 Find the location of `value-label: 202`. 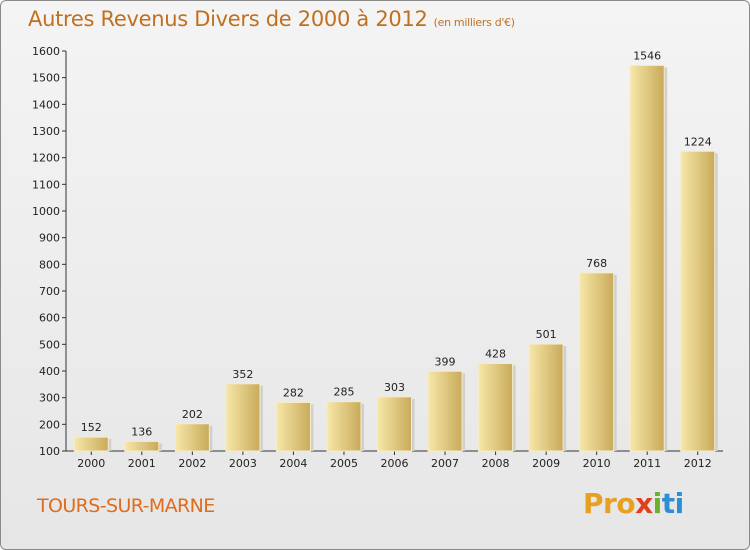

value-label: 202 is located at coordinates (192, 414).